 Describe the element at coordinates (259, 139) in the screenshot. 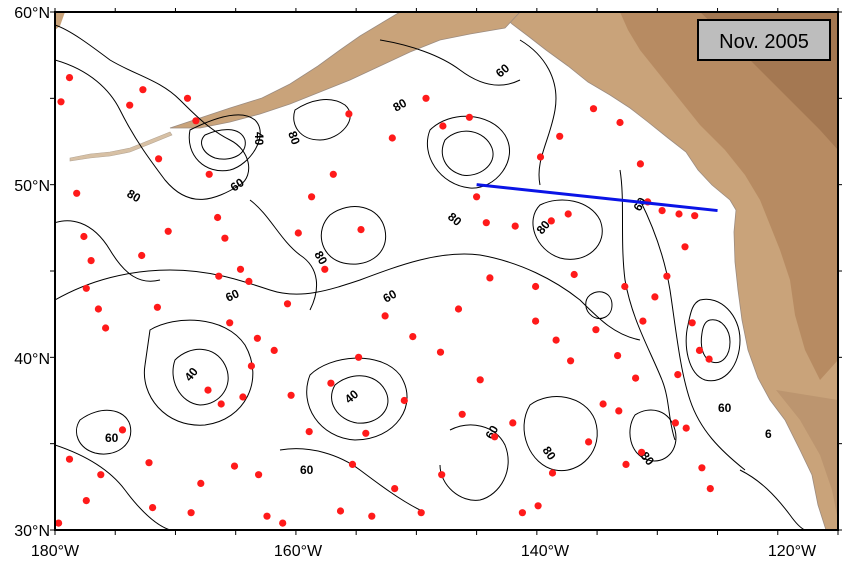

I see `contour-label: 40` at that location.